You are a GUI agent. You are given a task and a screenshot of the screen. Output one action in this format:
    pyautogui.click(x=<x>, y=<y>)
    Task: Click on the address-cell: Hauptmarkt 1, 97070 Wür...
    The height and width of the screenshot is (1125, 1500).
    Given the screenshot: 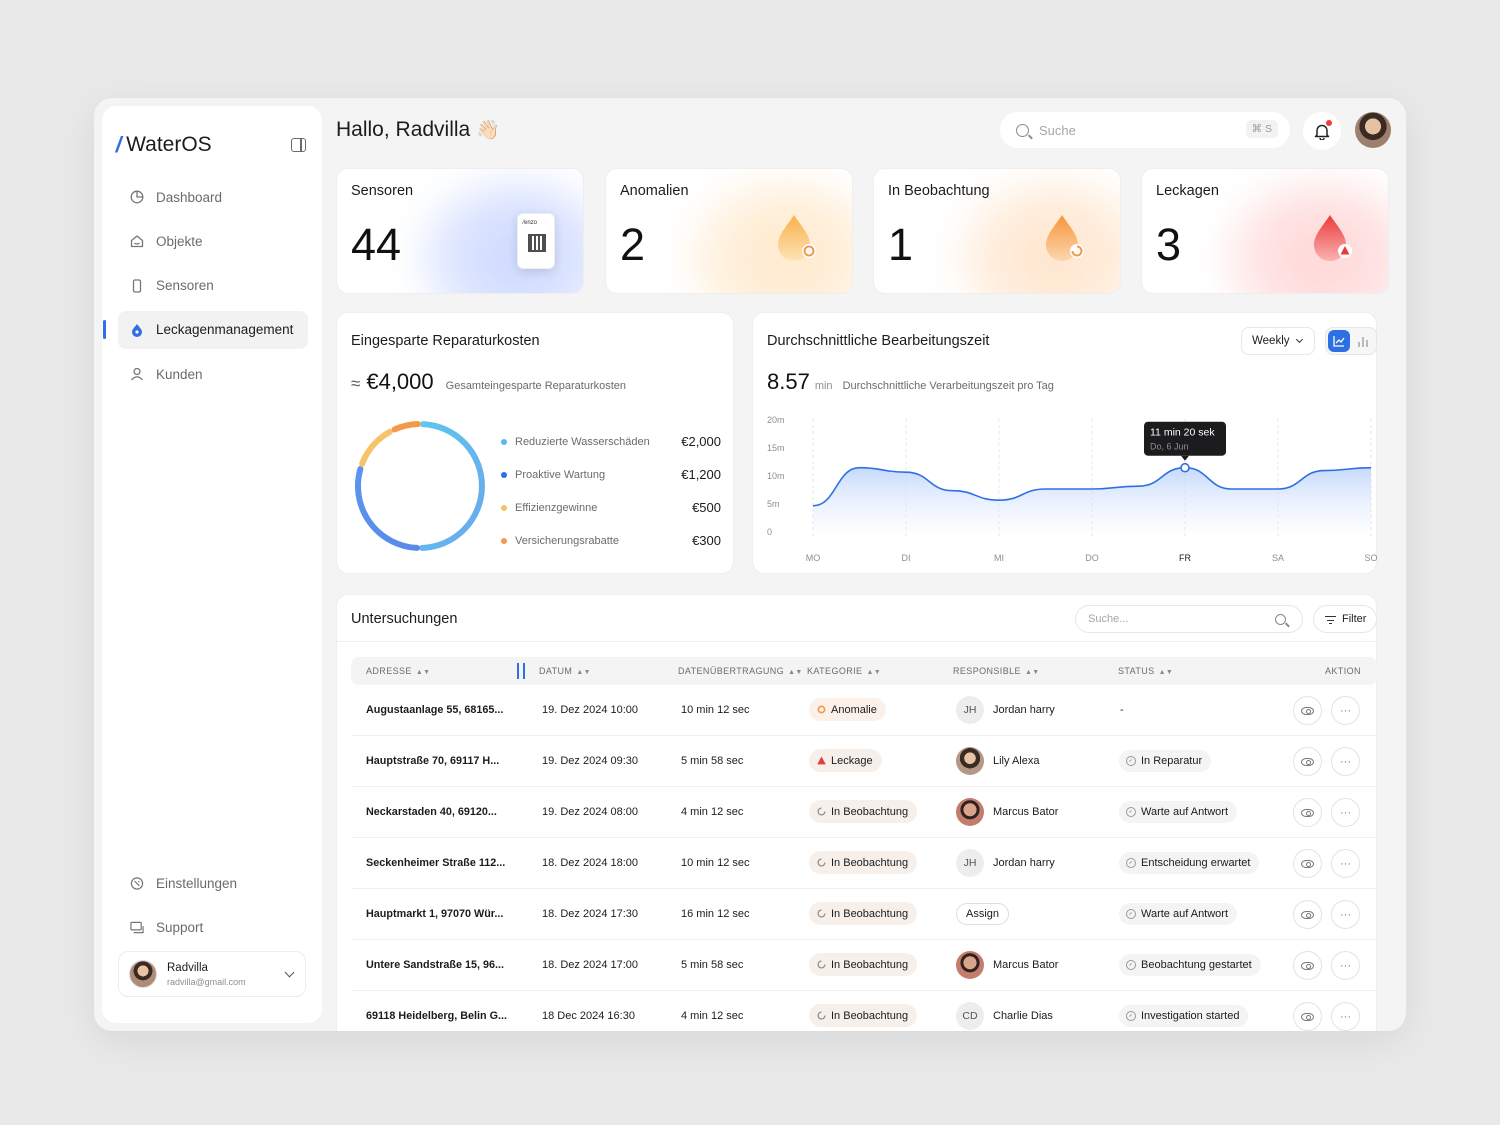 What is the action you would take?
    pyautogui.click(x=435, y=914)
    